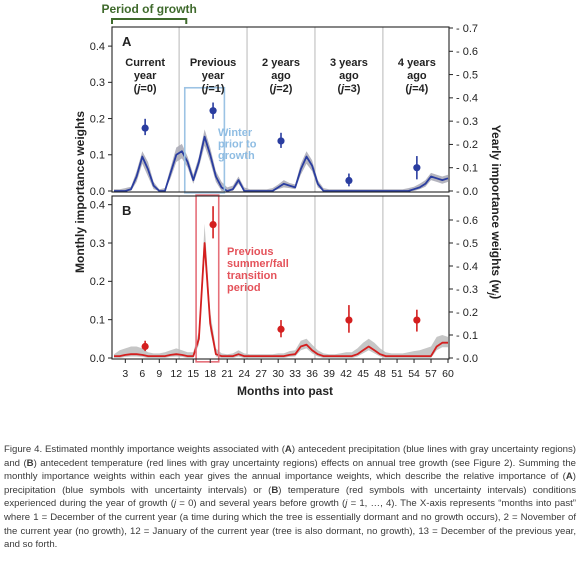 This screenshot has width=580, height=562. I want to click on x-tick-label: 42, so click(346, 374).